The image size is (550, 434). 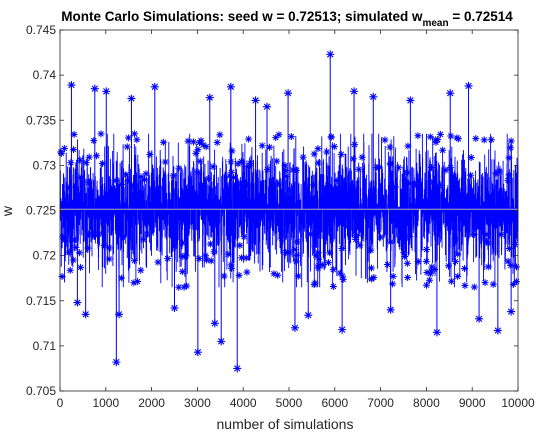 What do you see at coordinates (45, 165) in the screenshot?
I see `y-tick-label-5: 0.73` at bounding box center [45, 165].